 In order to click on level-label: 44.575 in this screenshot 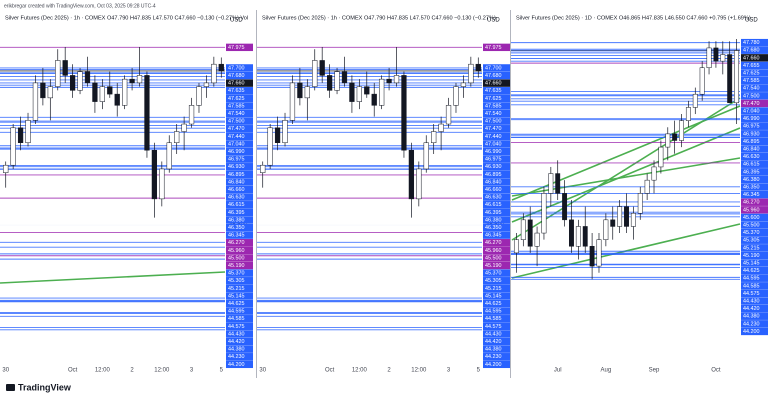, I will do `click(751, 294)`.